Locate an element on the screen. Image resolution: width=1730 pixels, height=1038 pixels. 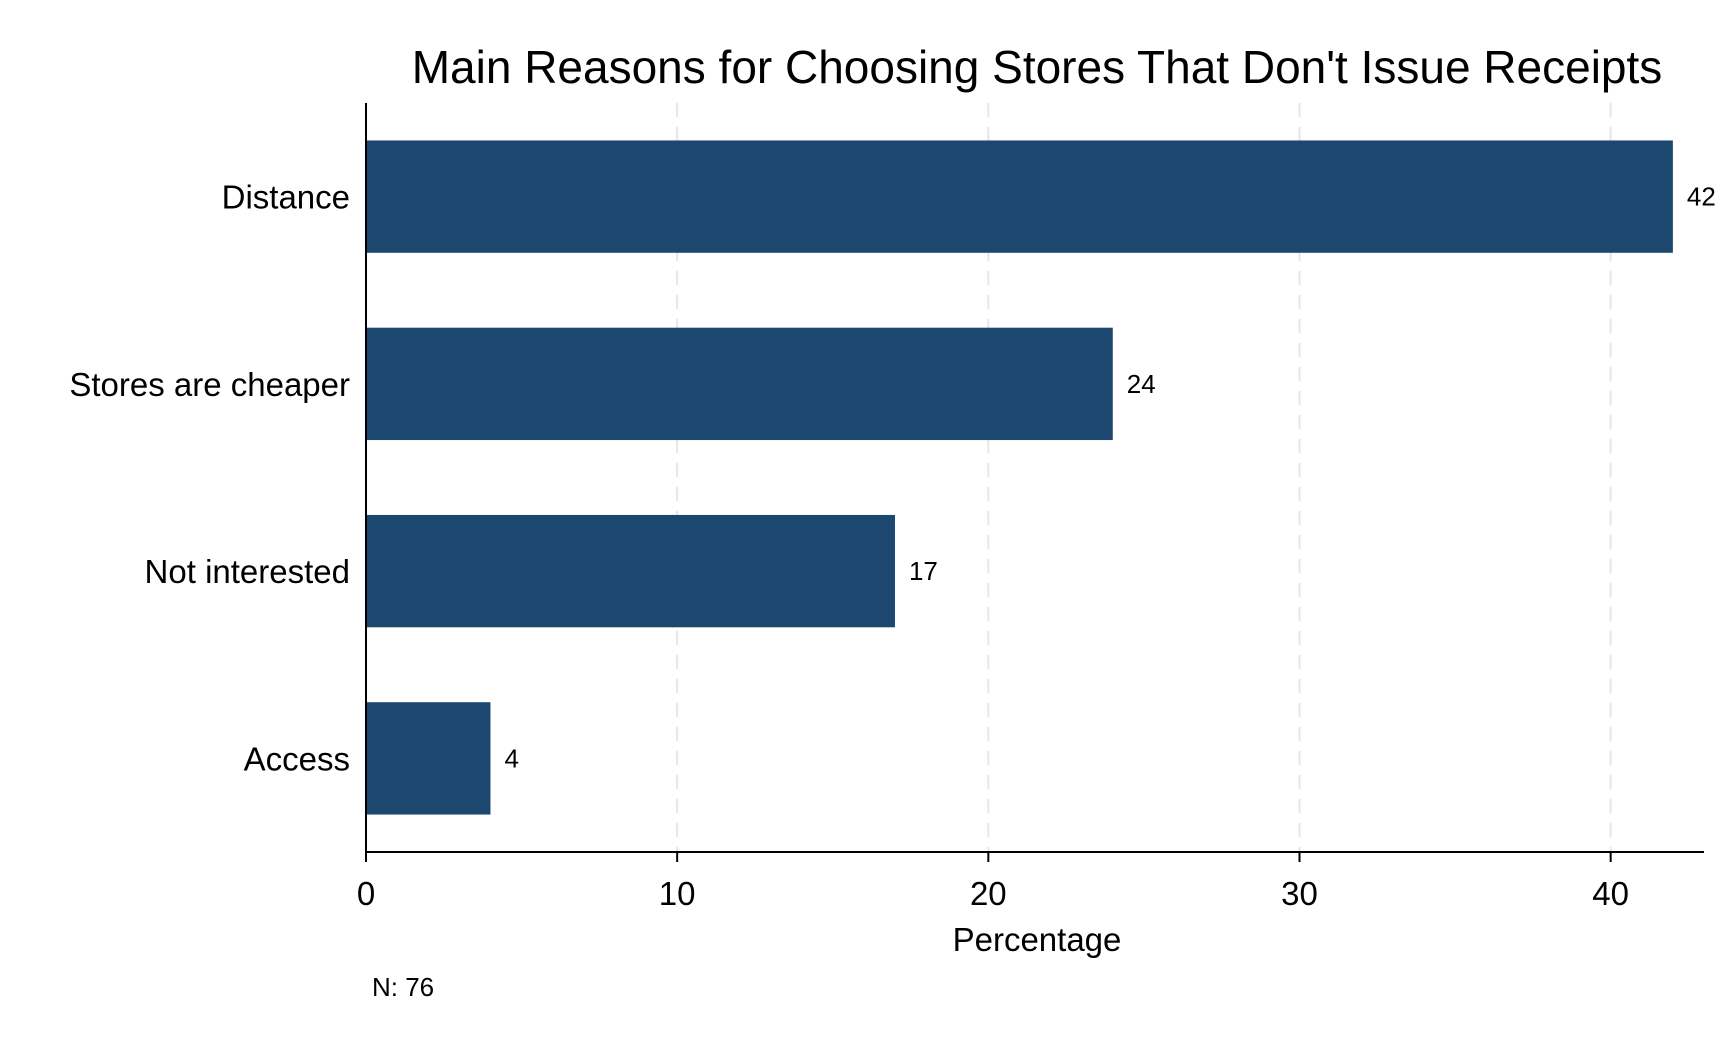
data-label-stores-are-cheaper: 24 is located at coordinates (1141, 384).